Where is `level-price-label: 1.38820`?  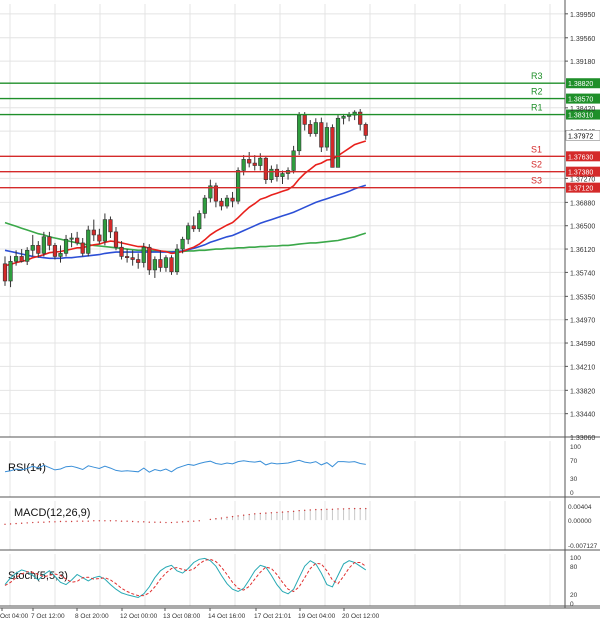 level-price-label: 1.38820 is located at coordinates (580, 84).